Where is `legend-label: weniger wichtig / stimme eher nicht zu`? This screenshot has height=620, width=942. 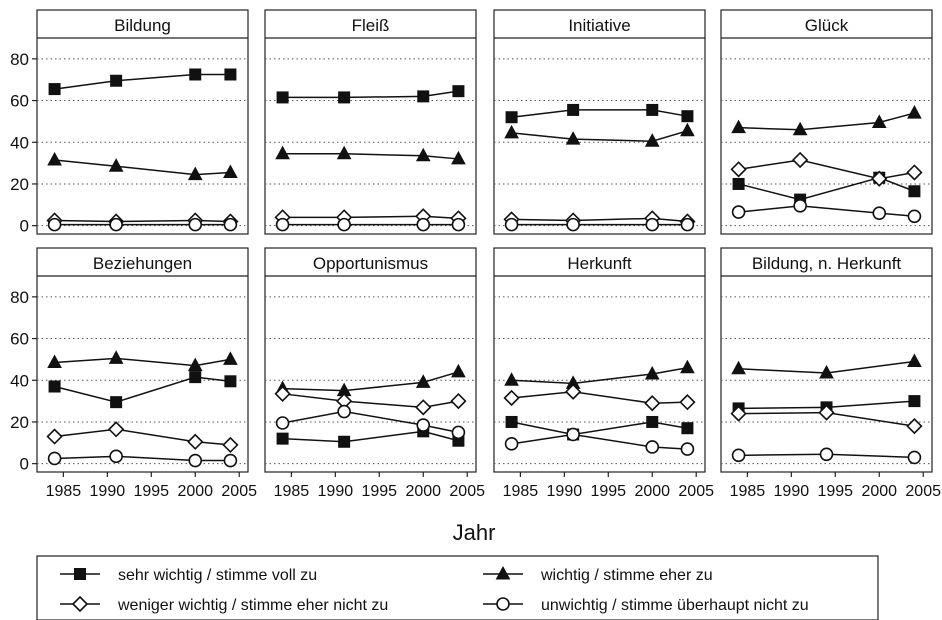
legend-label: weniger wichtig / stimme eher nicht zu is located at coordinates (252, 605).